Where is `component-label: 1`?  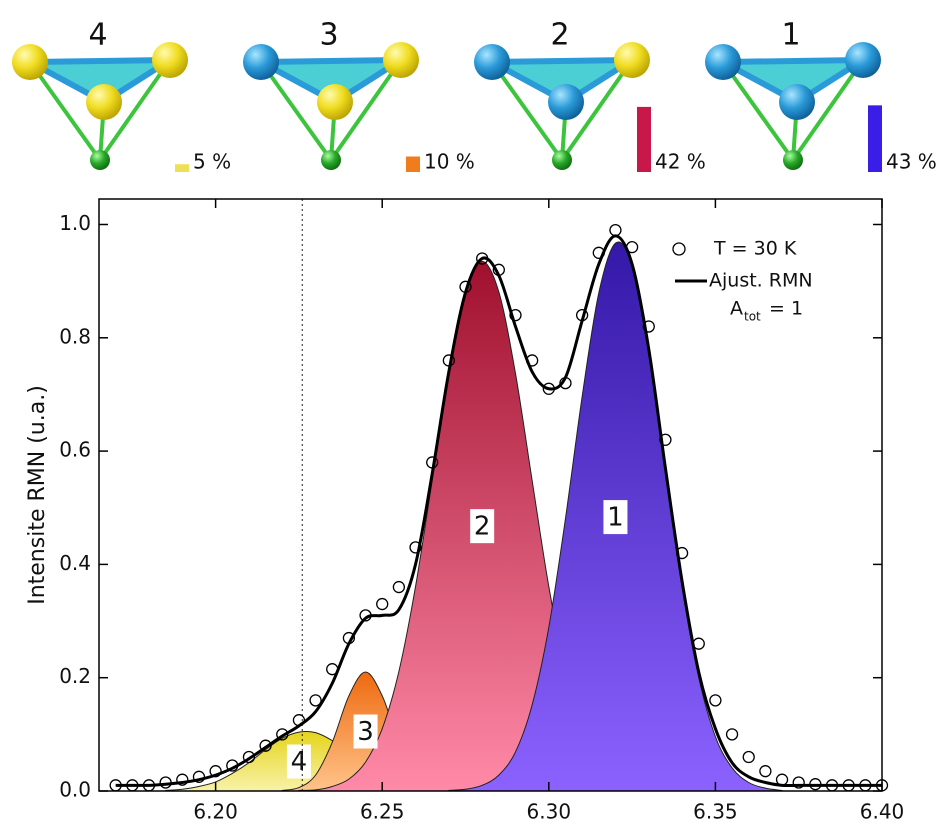
component-label: 1 is located at coordinates (615, 518).